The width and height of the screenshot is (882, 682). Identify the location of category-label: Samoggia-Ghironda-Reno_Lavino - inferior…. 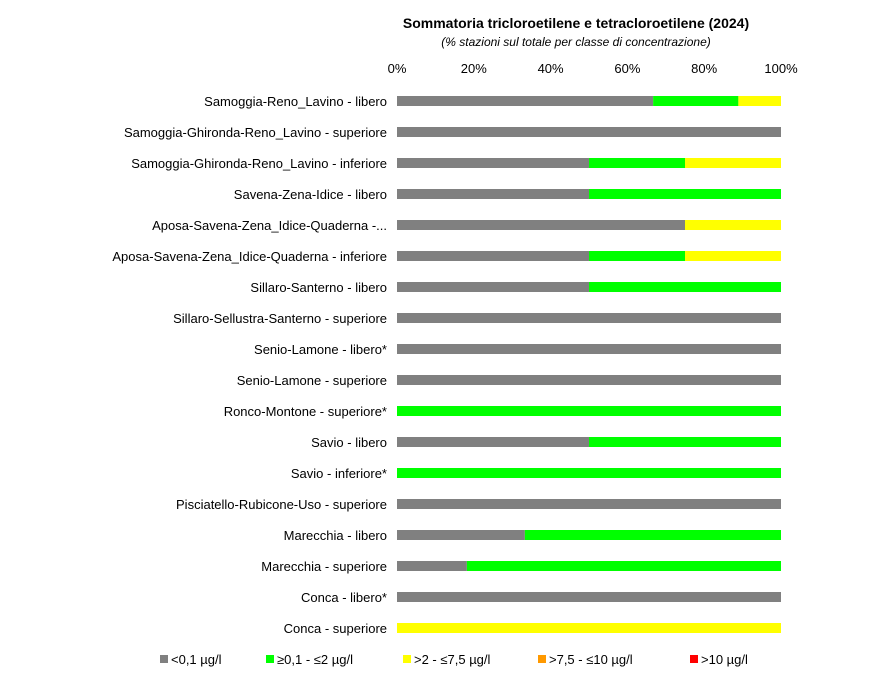
(259, 163).